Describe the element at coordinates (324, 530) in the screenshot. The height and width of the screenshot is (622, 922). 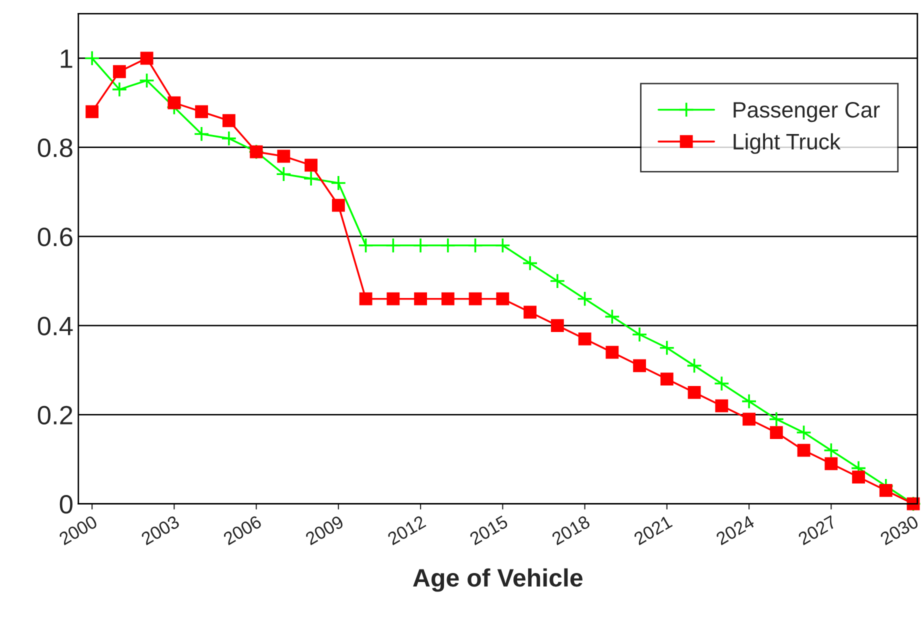
I see `x-tick-label: 2009` at that location.